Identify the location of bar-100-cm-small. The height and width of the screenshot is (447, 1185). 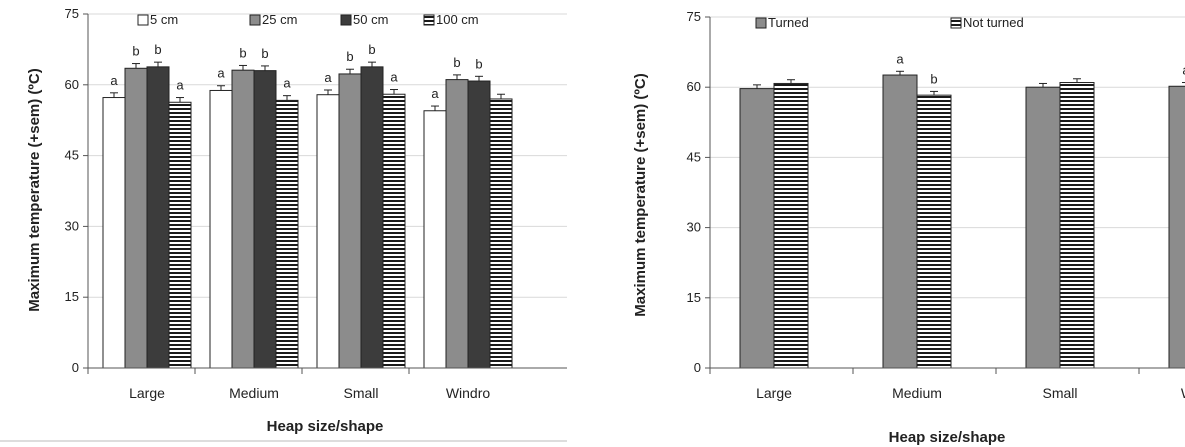
(394, 231).